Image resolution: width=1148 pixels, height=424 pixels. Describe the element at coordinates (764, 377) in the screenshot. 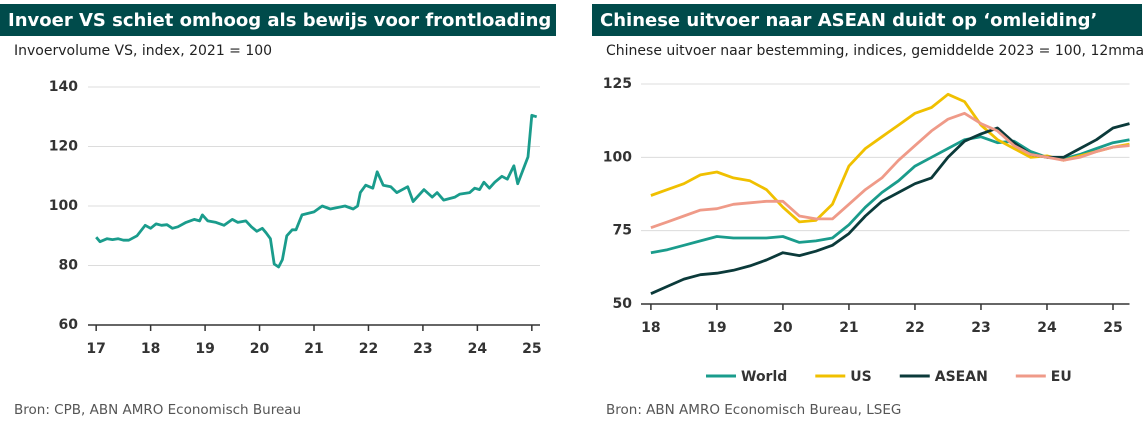

I see `legend-label: World` at that location.